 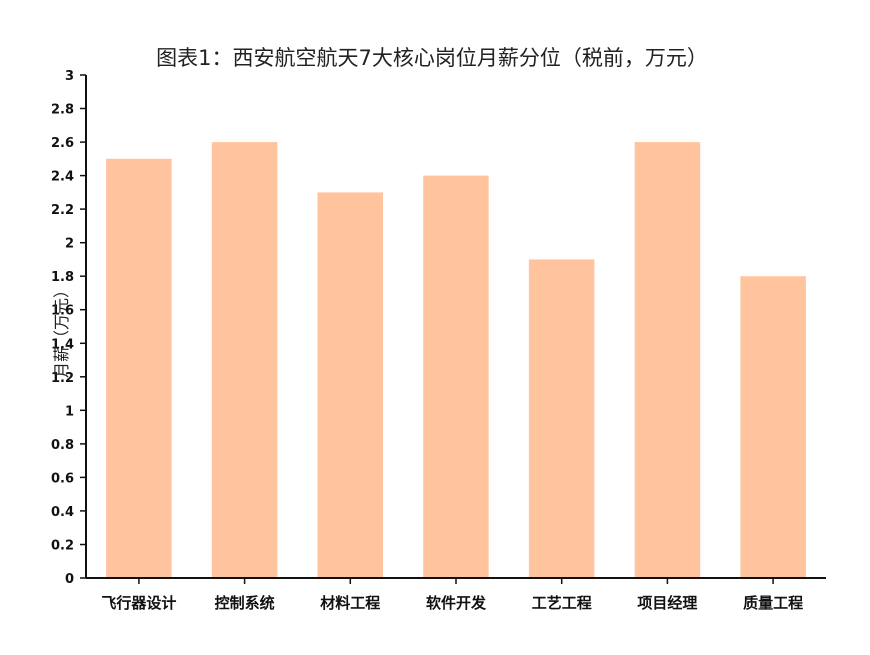 What do you see at coordinates (62, 210) in the screenshot?
I see `y-tick-label: 2.2` at bounding box center [62, 210].